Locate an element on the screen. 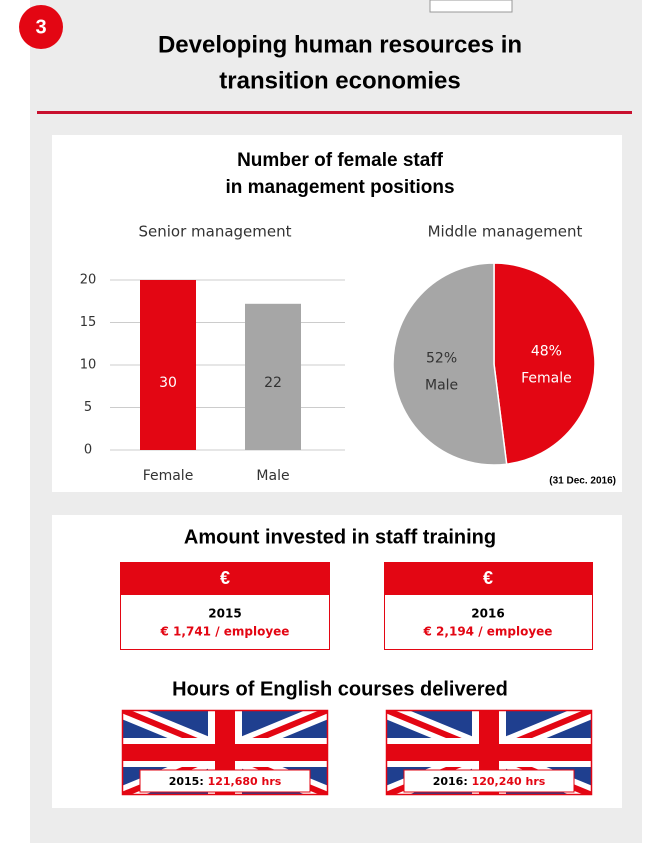 The image size is (645, 843). top-tab is located at coordinates (471, 6).